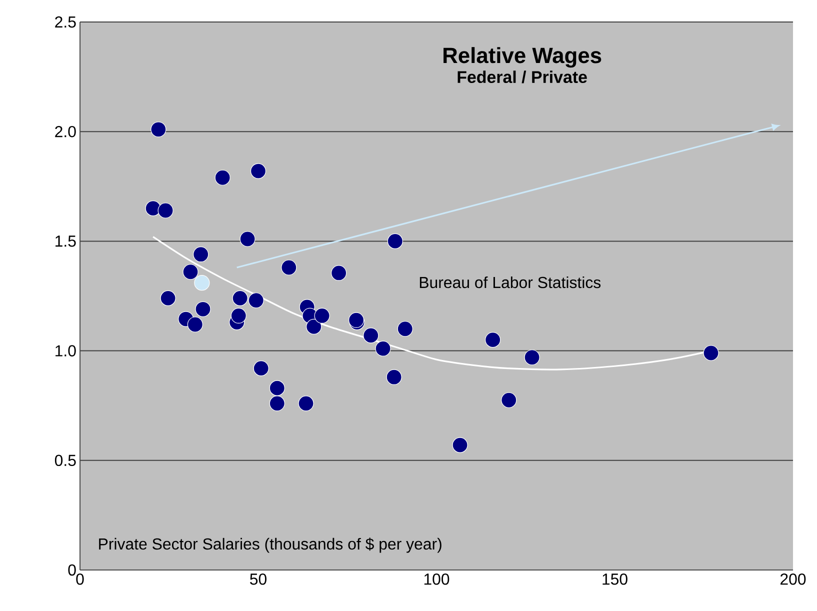 The image size is (817, 611). Describe the element at coordinates (523, 57) in the screenshot. I see `text: Relative Wages` at that location.